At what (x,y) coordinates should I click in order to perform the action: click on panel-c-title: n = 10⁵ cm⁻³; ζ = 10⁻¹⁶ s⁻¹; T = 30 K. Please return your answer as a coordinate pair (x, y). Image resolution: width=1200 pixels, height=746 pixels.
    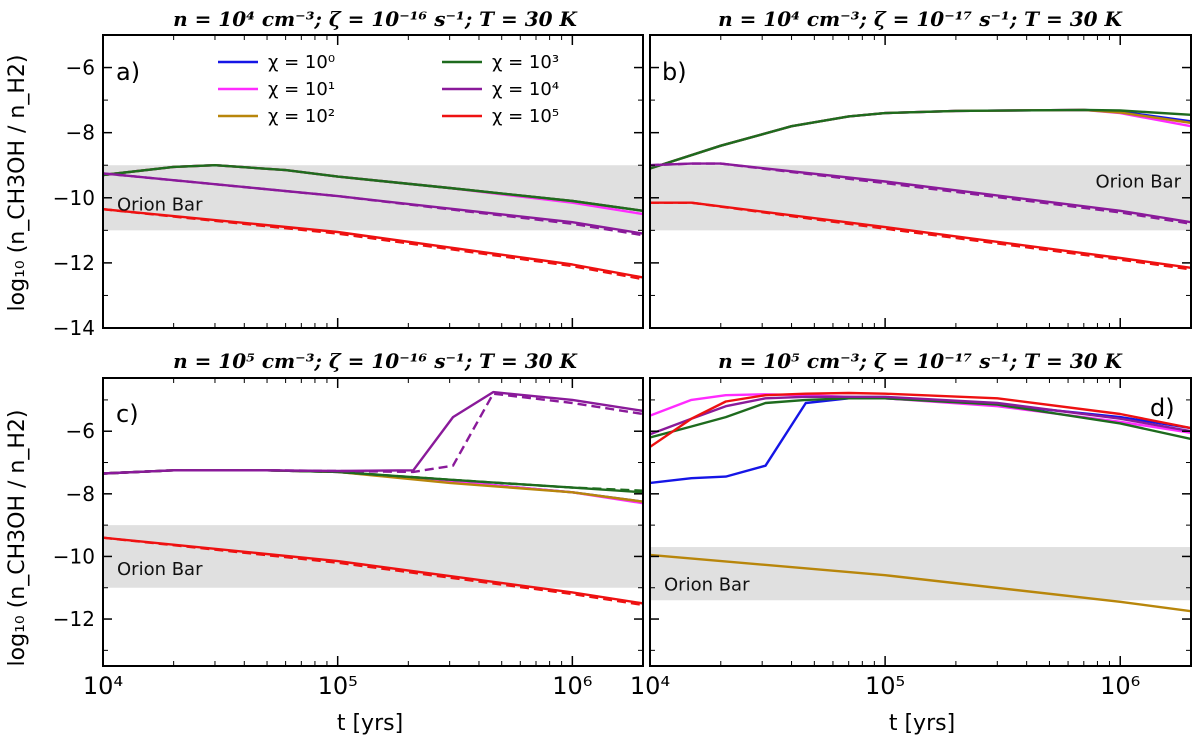
    Looking at the image, I should click on (375, 361).